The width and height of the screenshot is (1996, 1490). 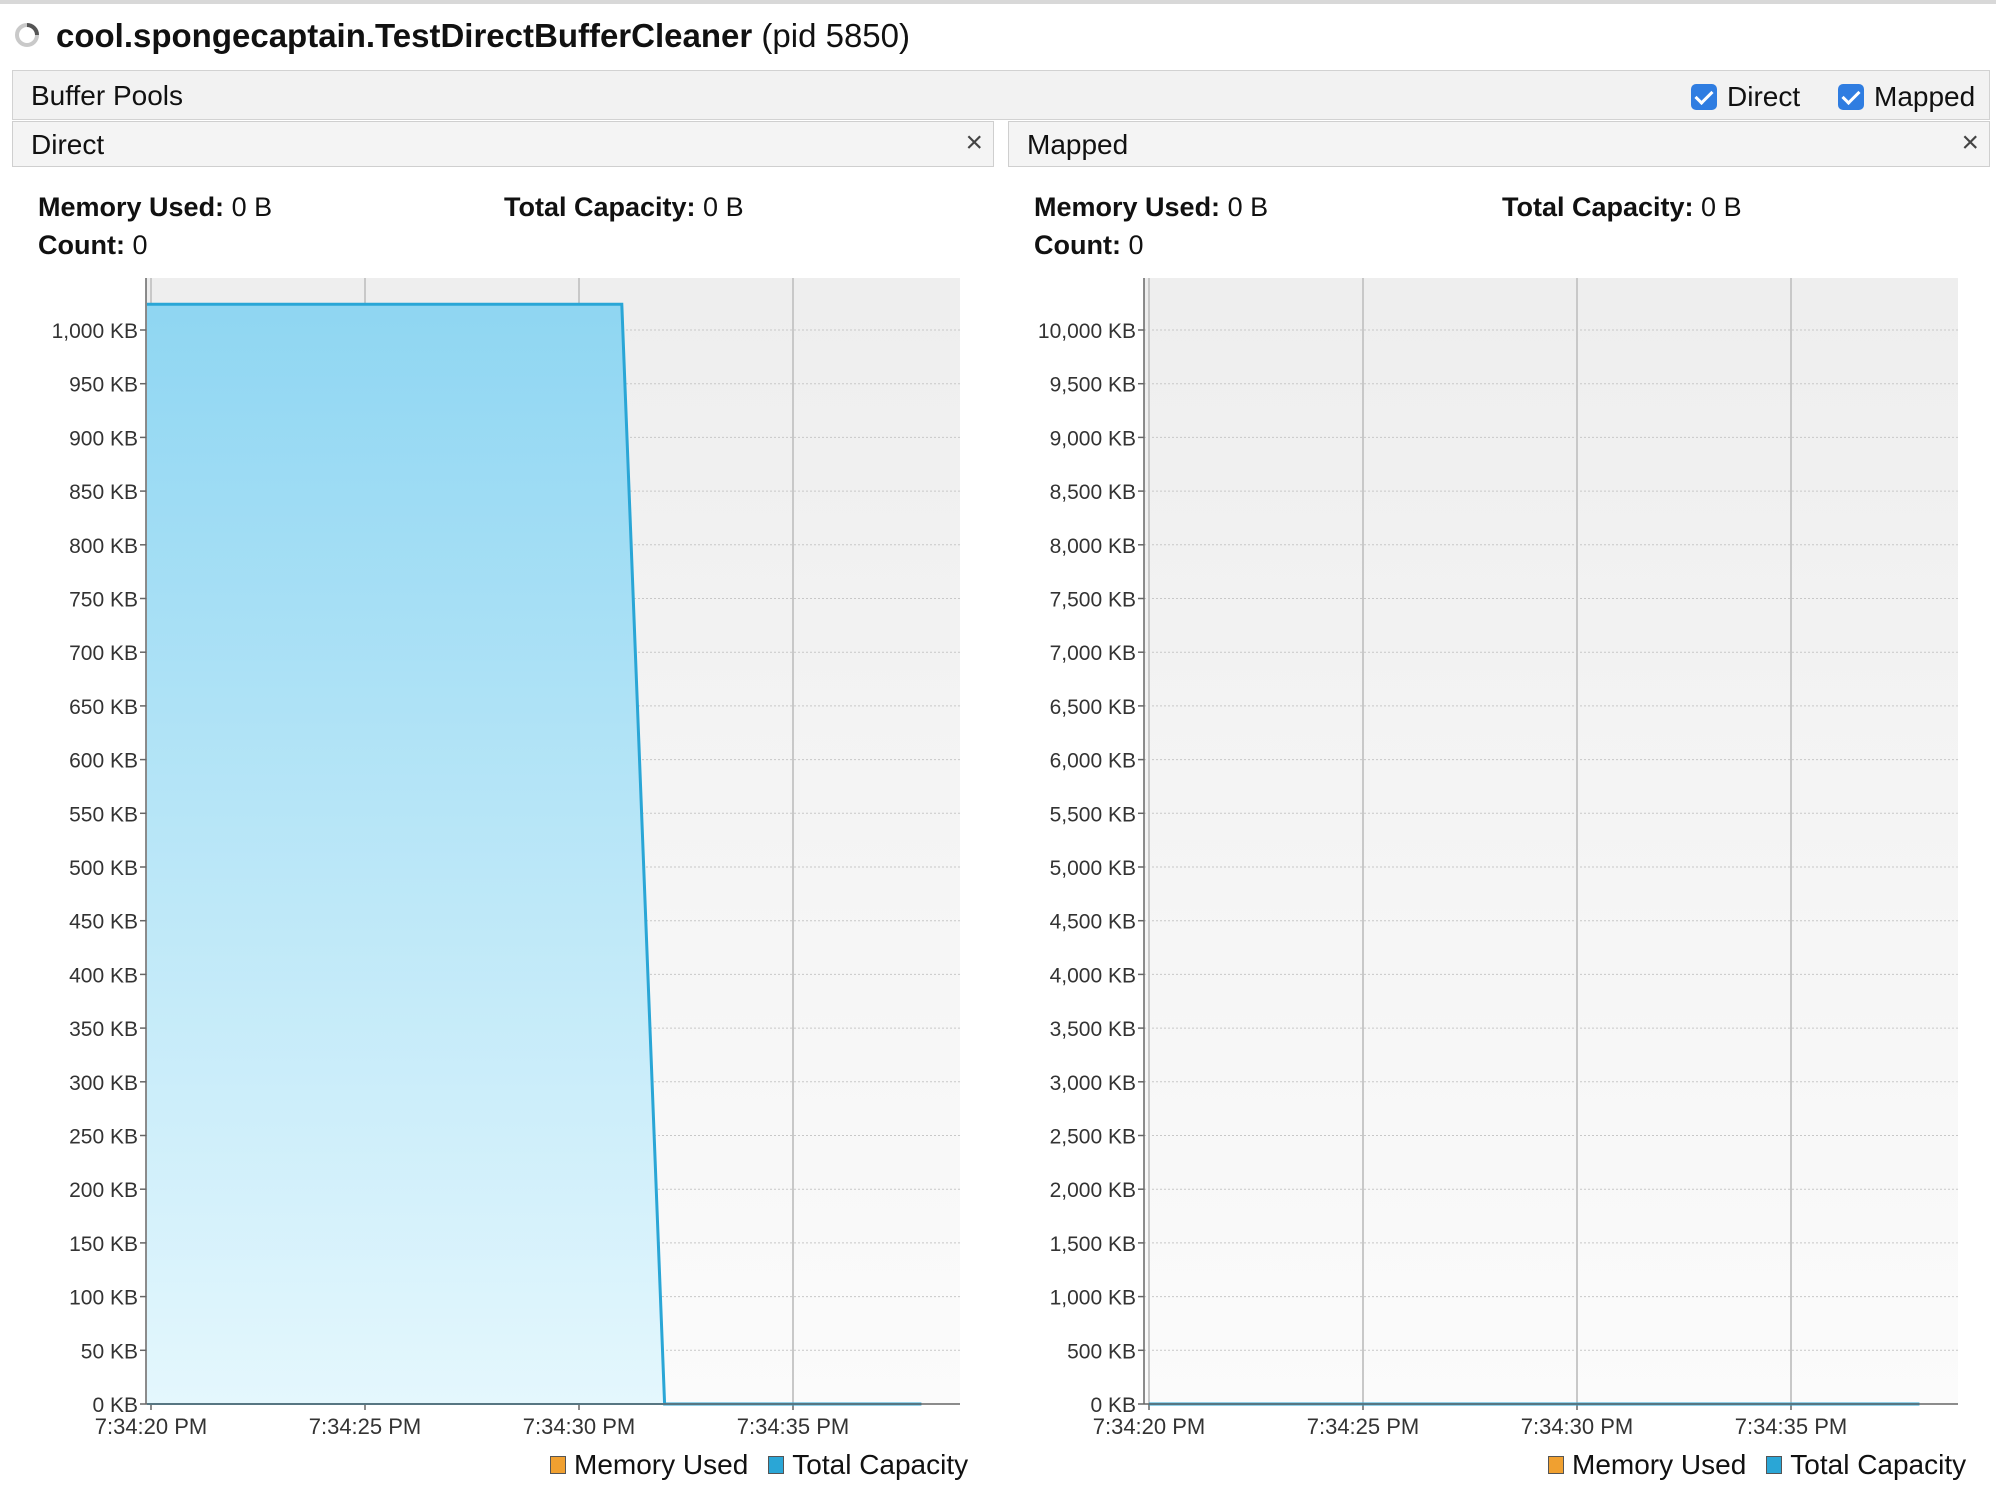 I want to click on y-tick-label: 700 KB, so click(x=103, y=653).